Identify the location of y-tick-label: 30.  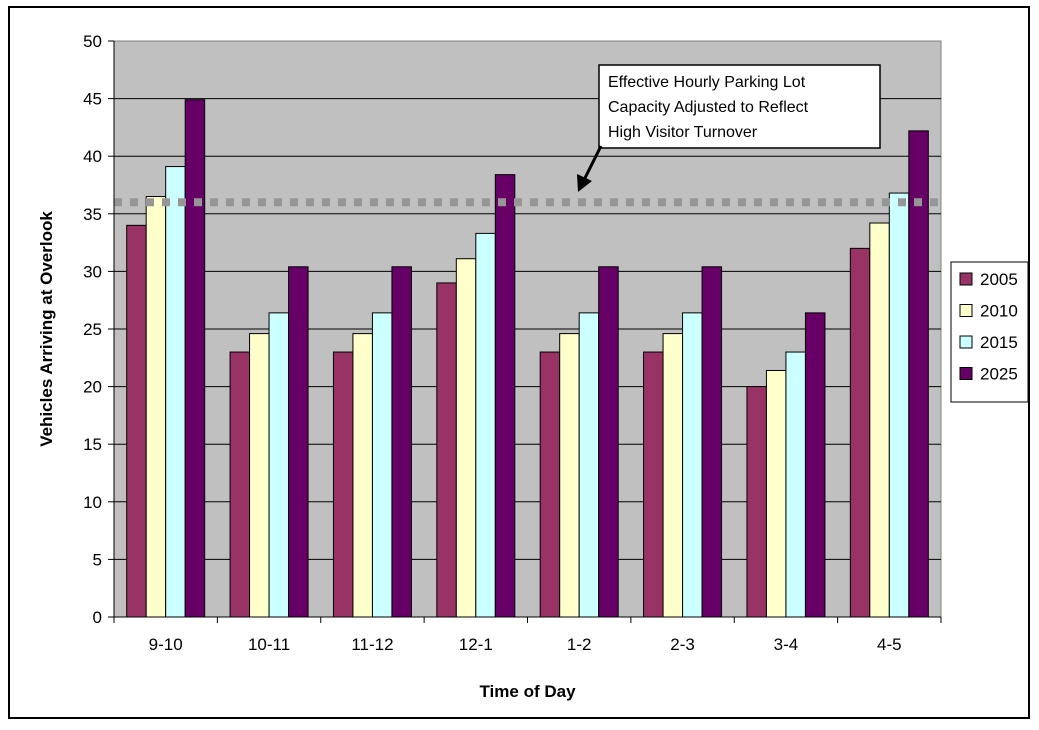
(92, 271).